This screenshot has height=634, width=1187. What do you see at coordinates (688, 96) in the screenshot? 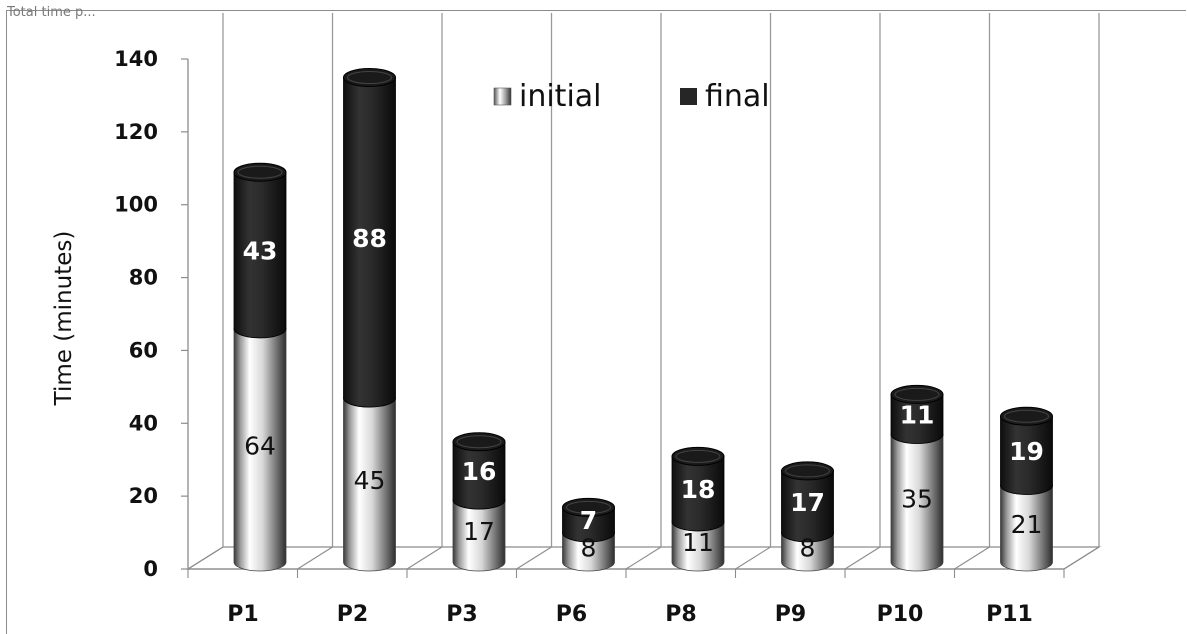
I see `legend-swatch-final` at bounding box center [688, 96].